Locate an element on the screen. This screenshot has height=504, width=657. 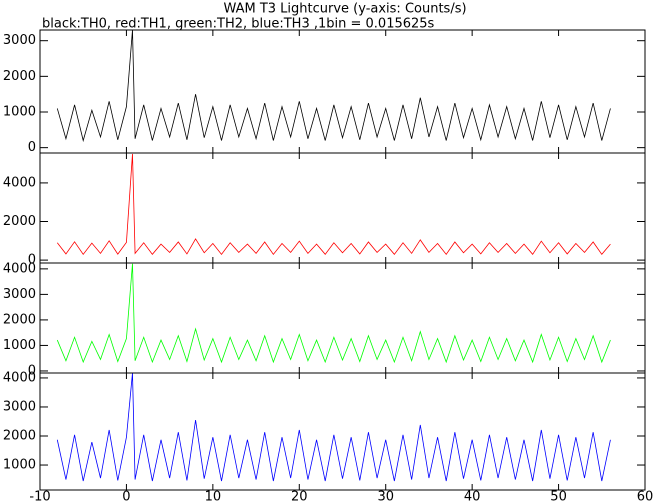
x-tick-label: 50 is located at coordinates (558, 497).